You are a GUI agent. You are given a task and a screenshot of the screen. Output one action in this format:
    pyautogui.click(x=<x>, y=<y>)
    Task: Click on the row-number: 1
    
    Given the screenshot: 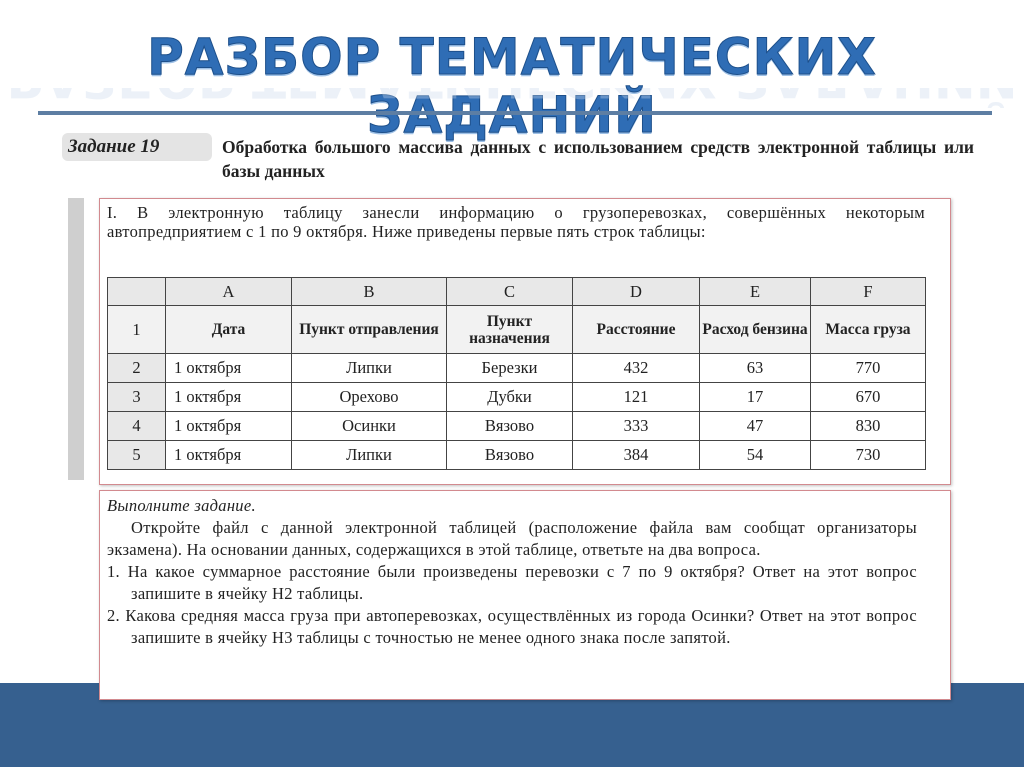 What is the action you would take?
    pyautogui.click(x=136, y=329)
    